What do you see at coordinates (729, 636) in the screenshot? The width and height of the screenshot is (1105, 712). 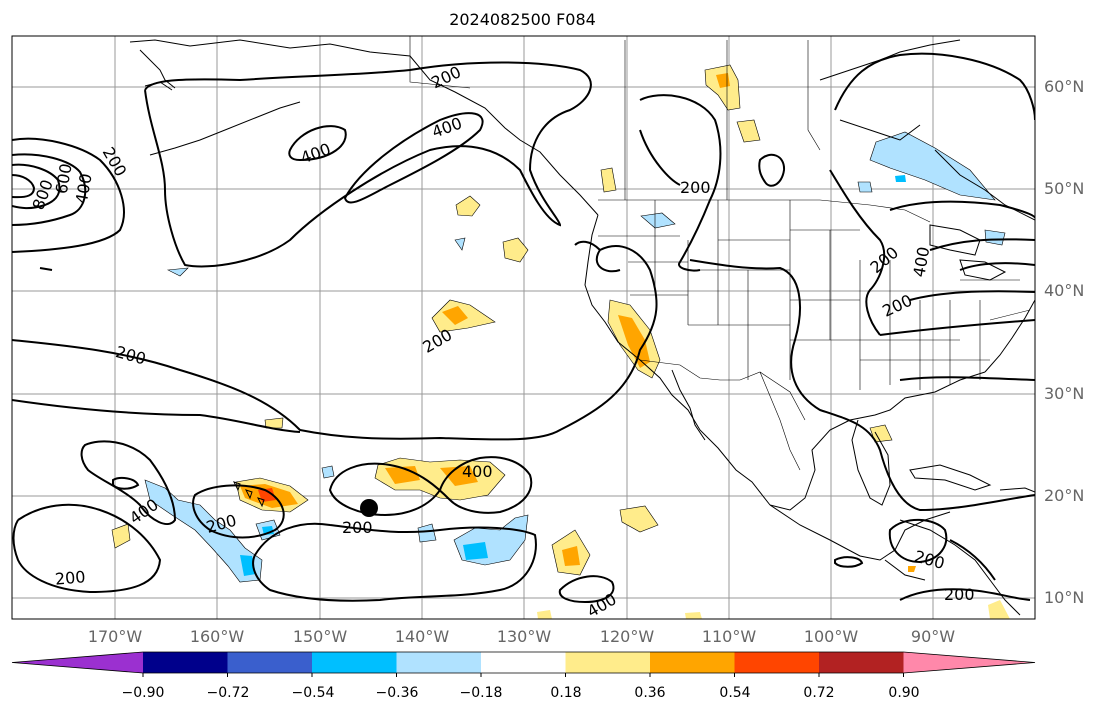 I see `lon-label: 110°W` at bounding box center [729, 636].